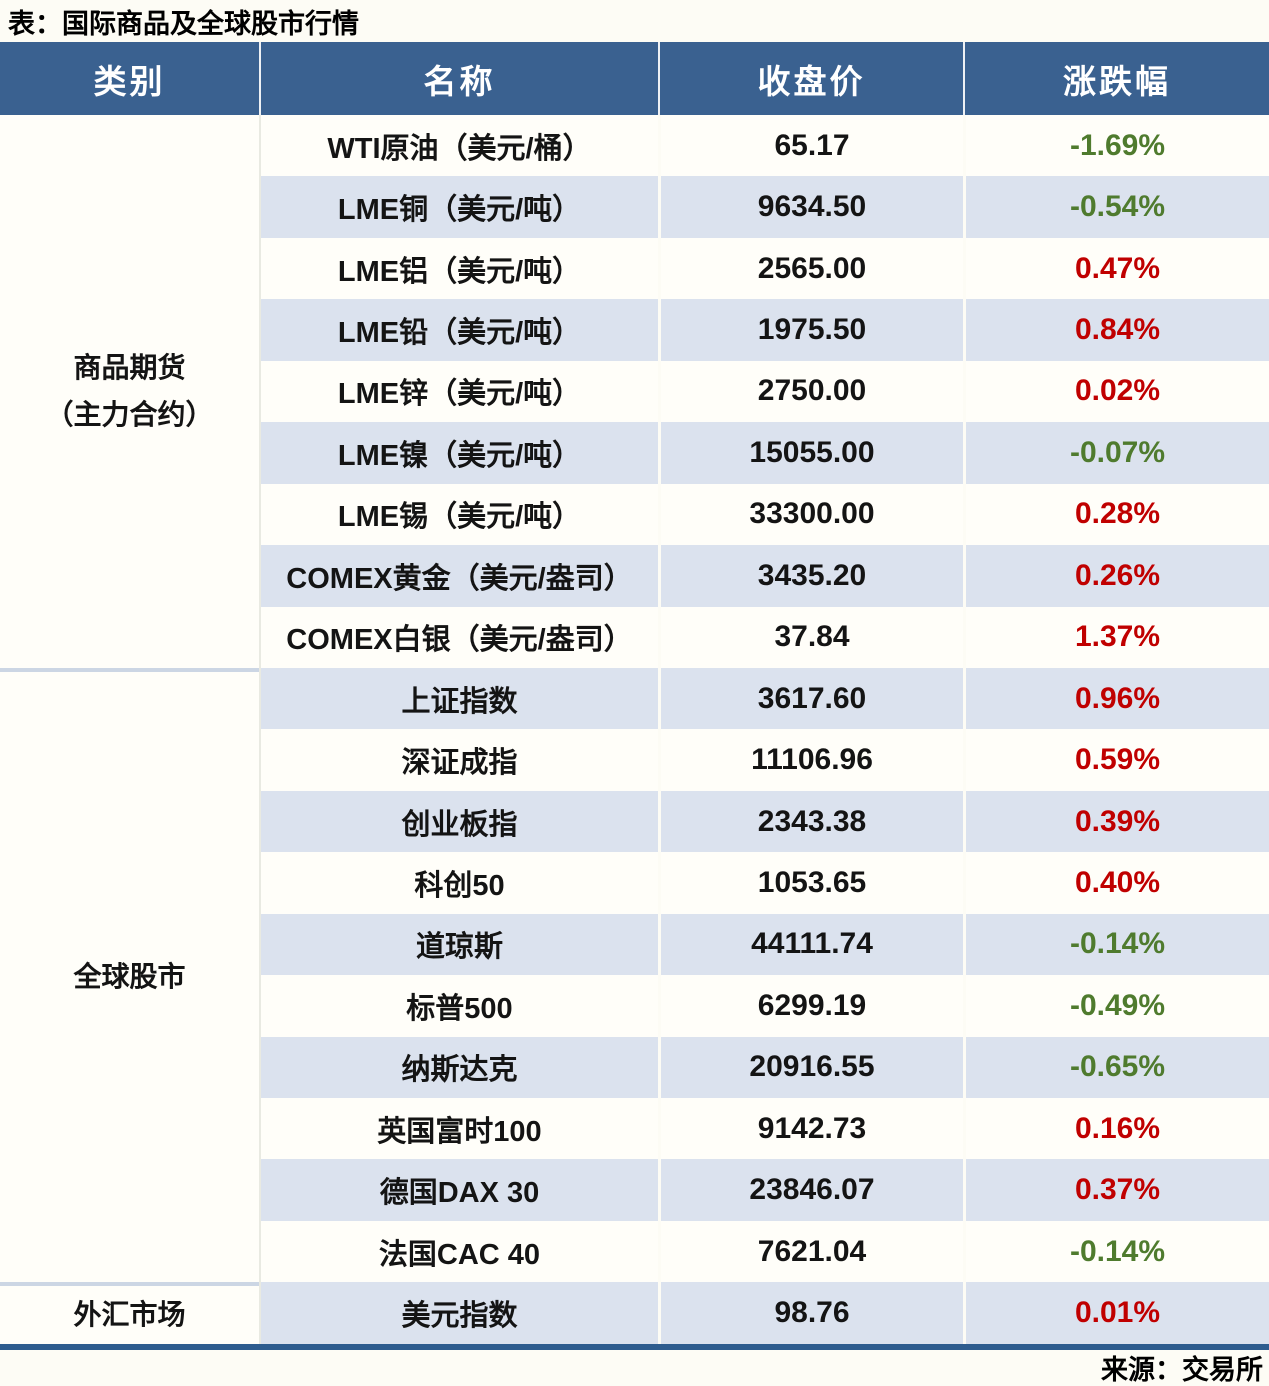 The width and height of the screenshot is (1269, 1386). I want to click on name-cell: LME铅（美元/吨）, so click(458, 330).